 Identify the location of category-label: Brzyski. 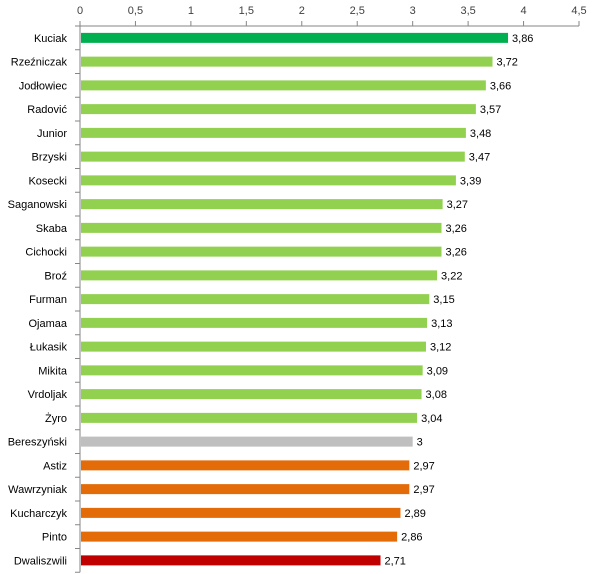
(49, 158).